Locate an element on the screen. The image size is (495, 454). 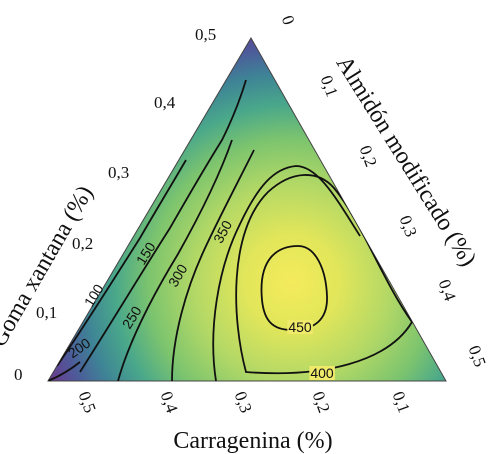
contour-label-400: 400 is located at coordinates (322, 373).